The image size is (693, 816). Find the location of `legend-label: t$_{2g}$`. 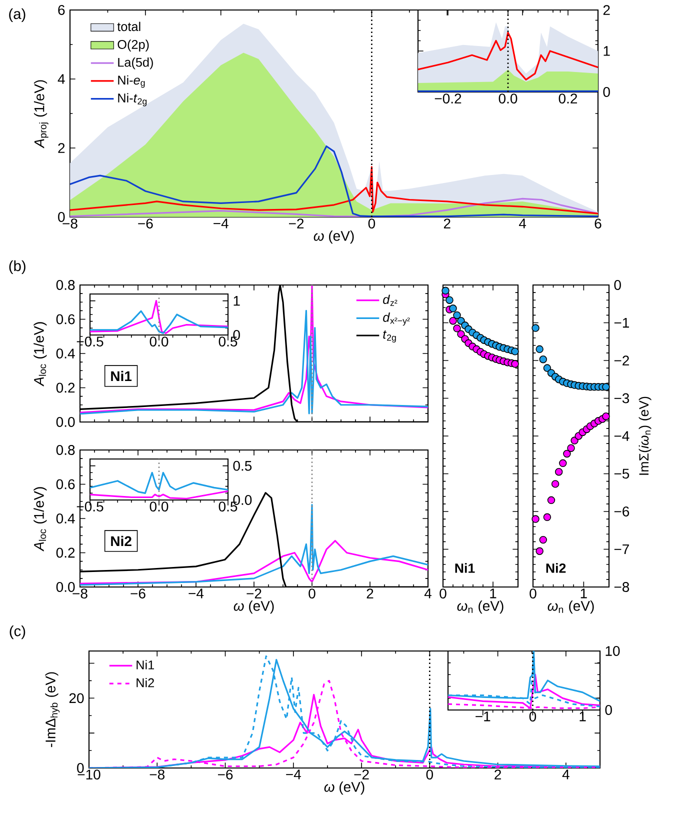

legend-label: t$_{2g}$ is located at coordinates (389, 336).